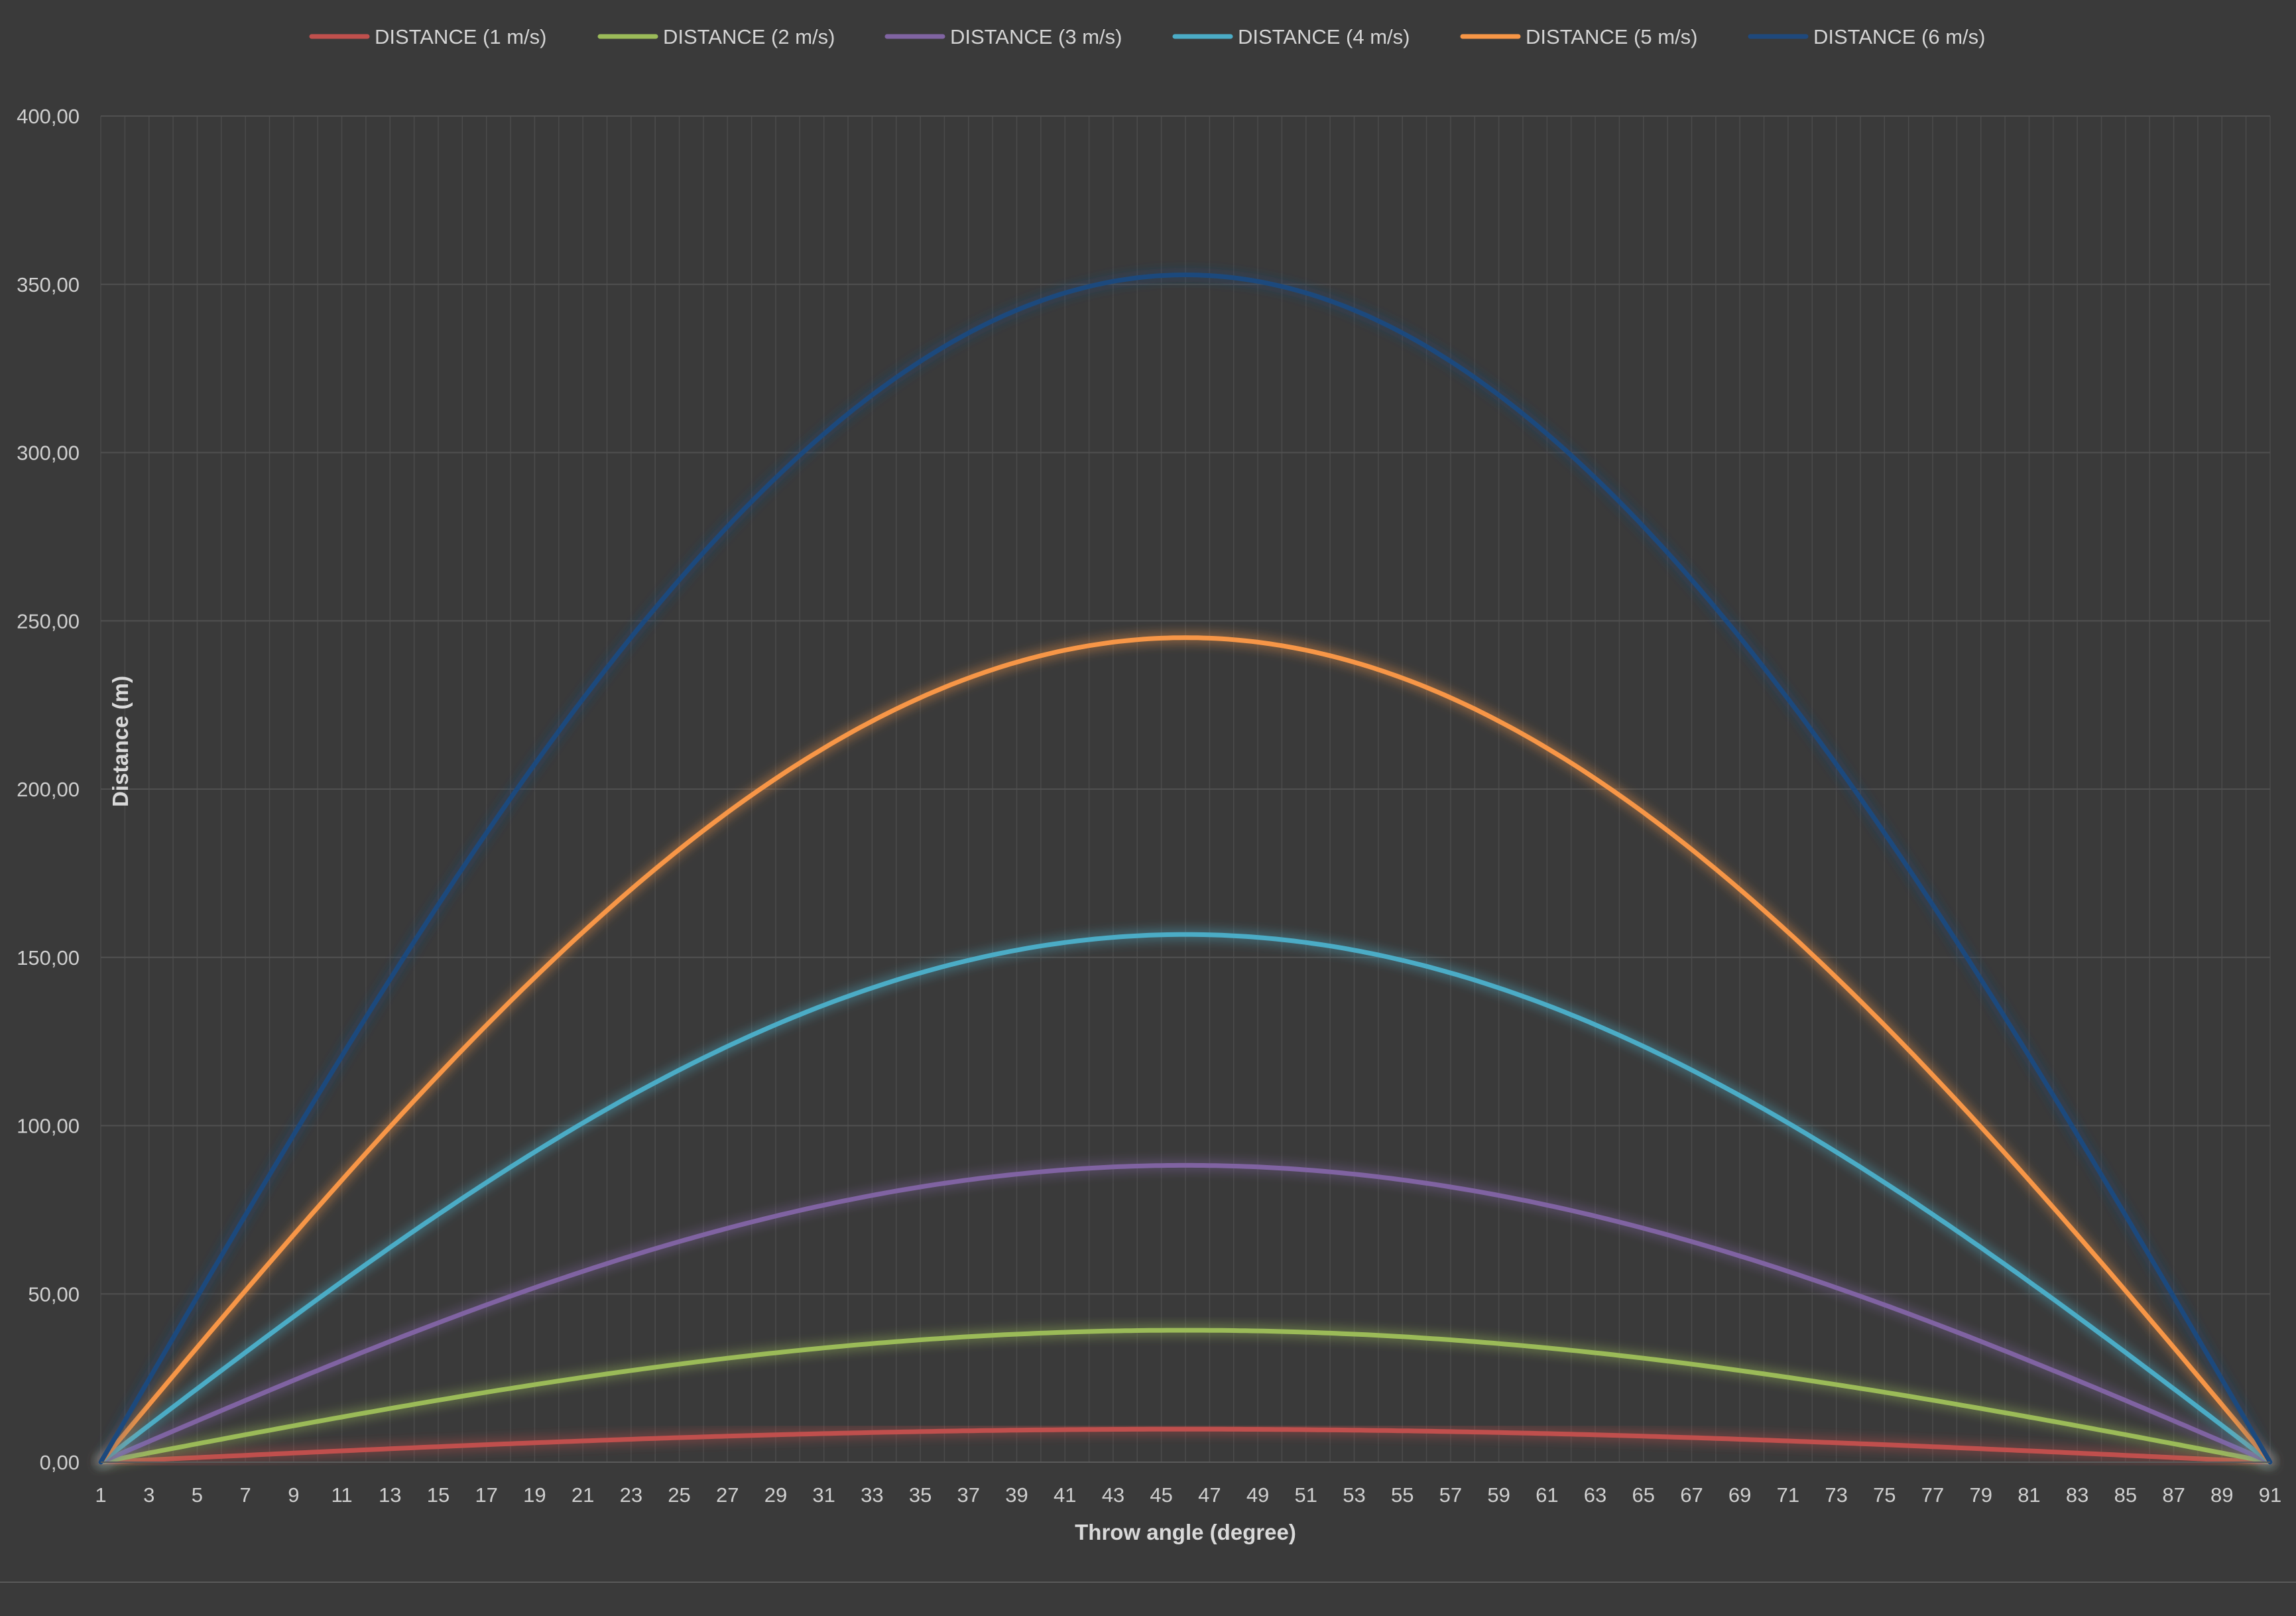 This screenshot has height=1616, width=2296. Describe the element at coordinates (1402, 1495) in the screenshot. I see `x-tick-label: 55` at that location.